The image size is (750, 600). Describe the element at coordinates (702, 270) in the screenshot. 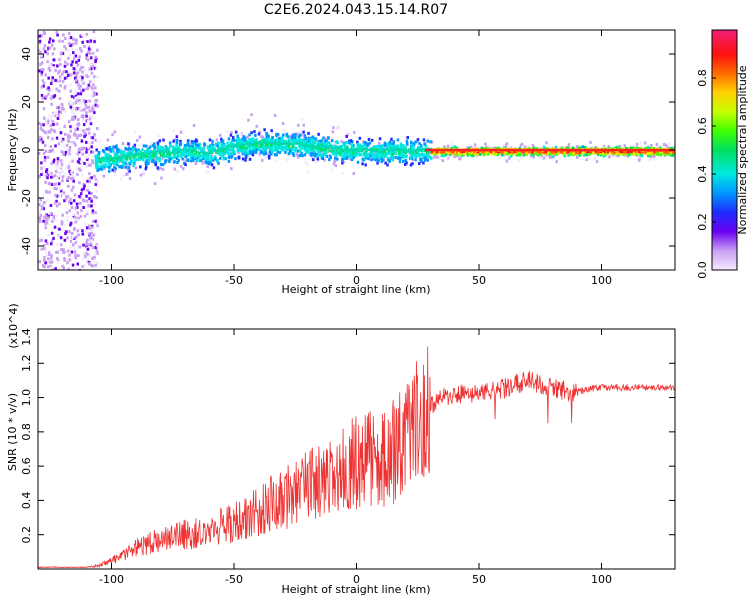

I see `colorbar-tick-label: 0.0` at that location.